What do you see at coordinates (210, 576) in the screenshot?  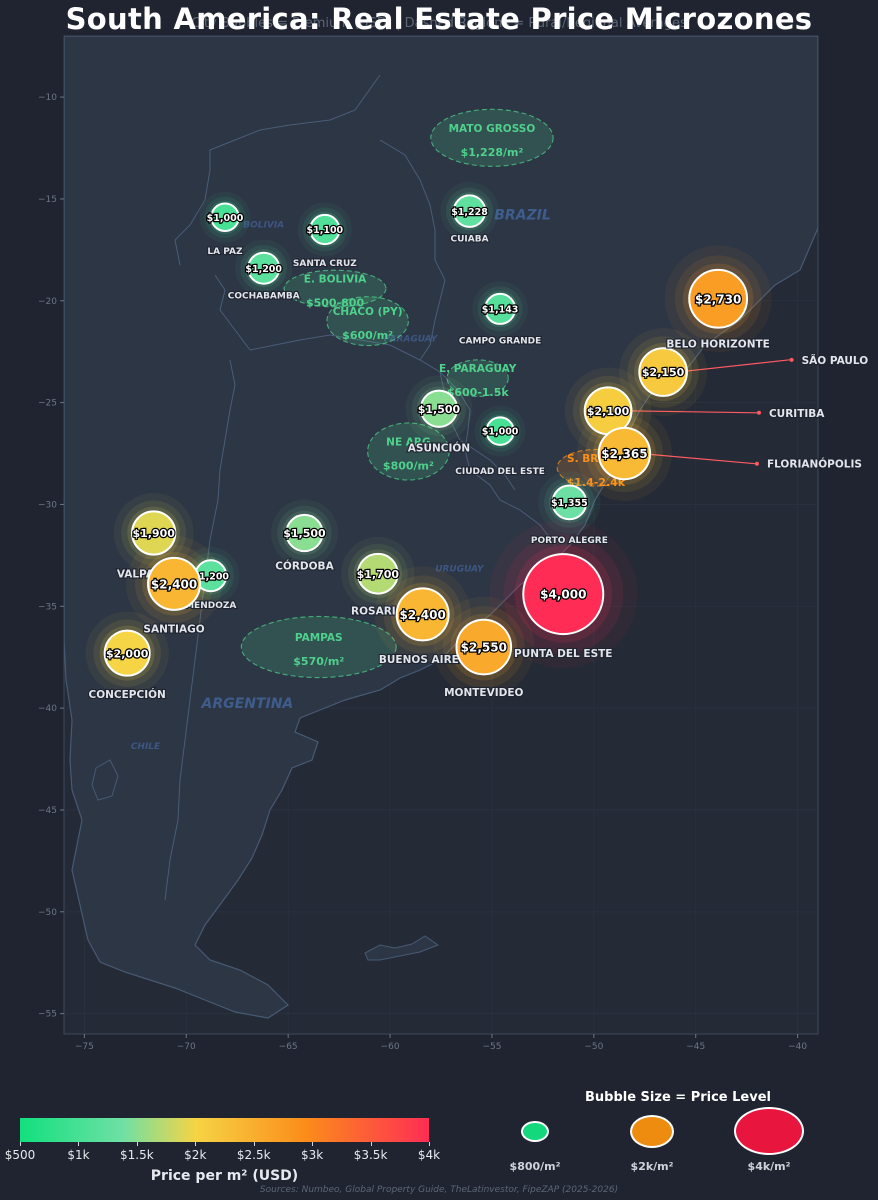 I see `city-price-label: $1,200` at bounding box center [210, 576].